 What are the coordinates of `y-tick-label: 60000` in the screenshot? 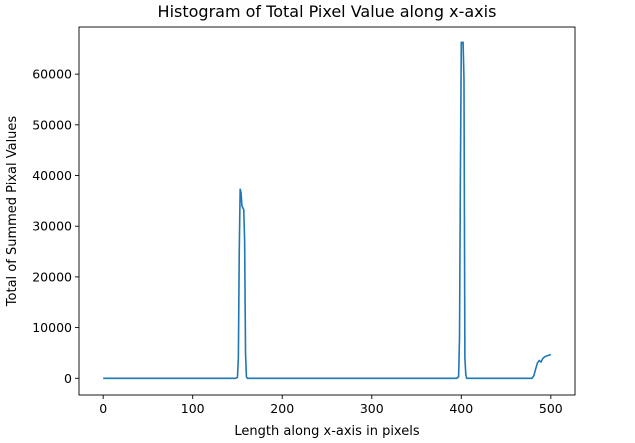 It's located at (52, 74).